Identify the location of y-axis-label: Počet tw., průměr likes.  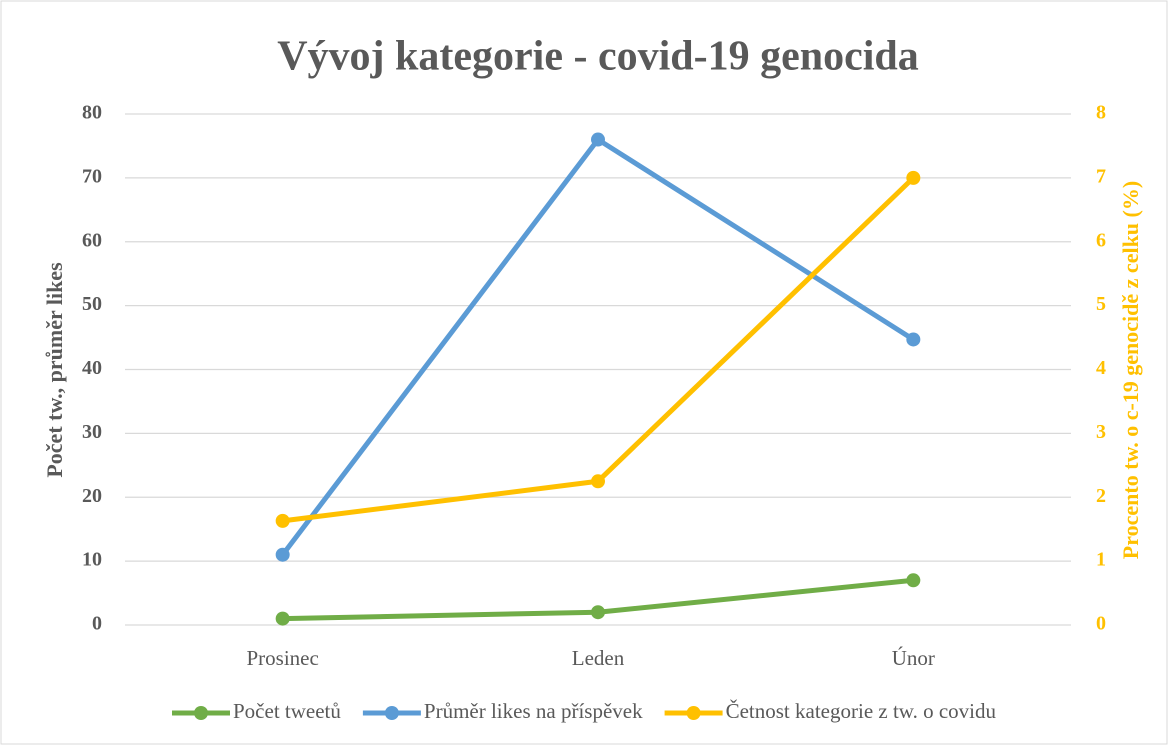
(54, 370).